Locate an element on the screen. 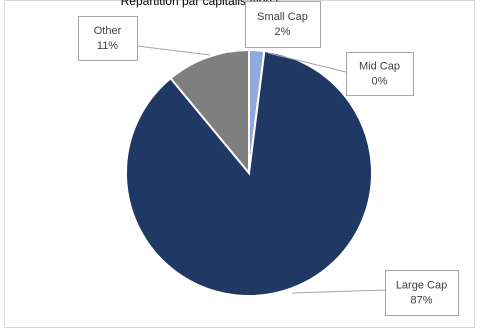 The height and width of the screenshot is (332, 480). chart-title: Répartition par capitalisation ( is located at coordinates (200, 4).